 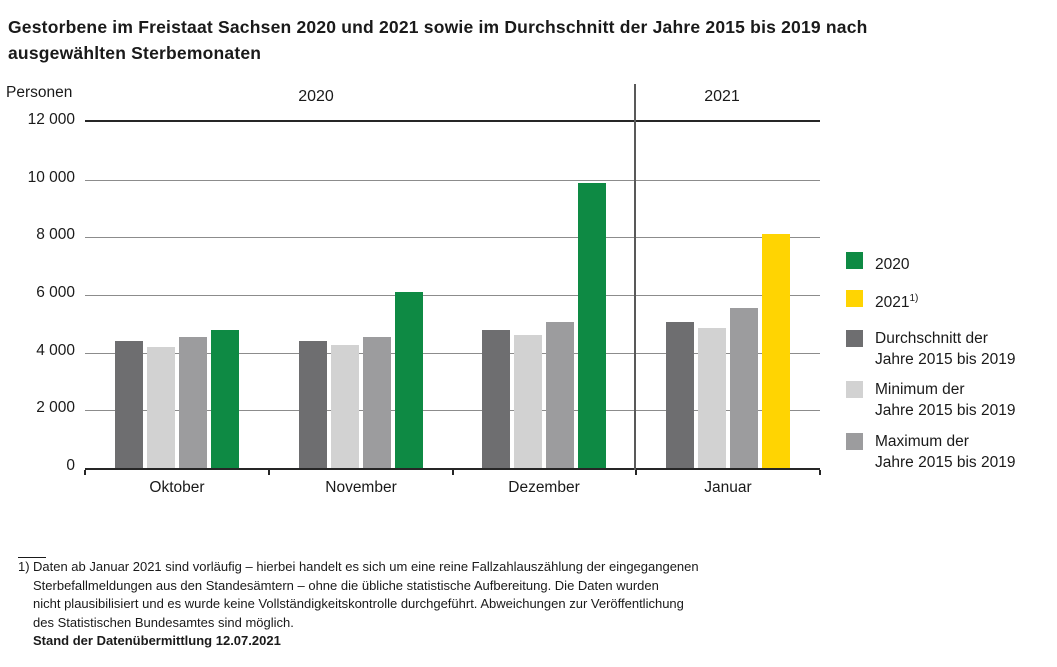 What do you see at coordinates (55, 407) in the screenshot?
I see `y-tick-label-2000: 2 000` at bounding box center [55, 407].